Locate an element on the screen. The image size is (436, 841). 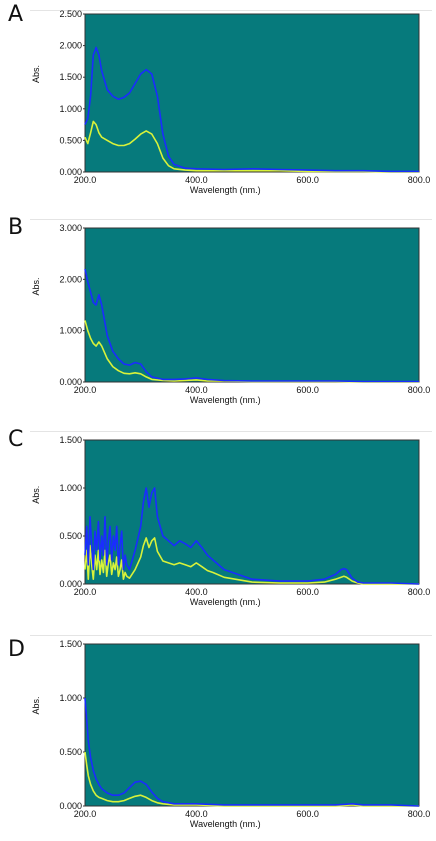
panel-letter: A is located at coordinates (16, 14).